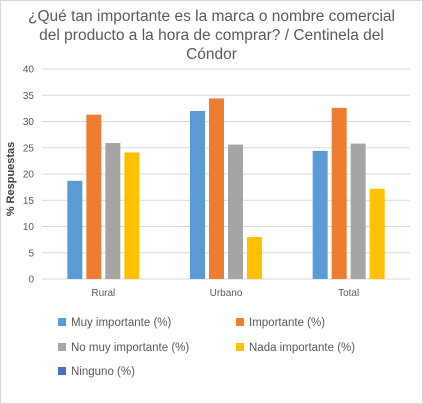  I want to click on x-tick-label: Rural, so click(103, 293).